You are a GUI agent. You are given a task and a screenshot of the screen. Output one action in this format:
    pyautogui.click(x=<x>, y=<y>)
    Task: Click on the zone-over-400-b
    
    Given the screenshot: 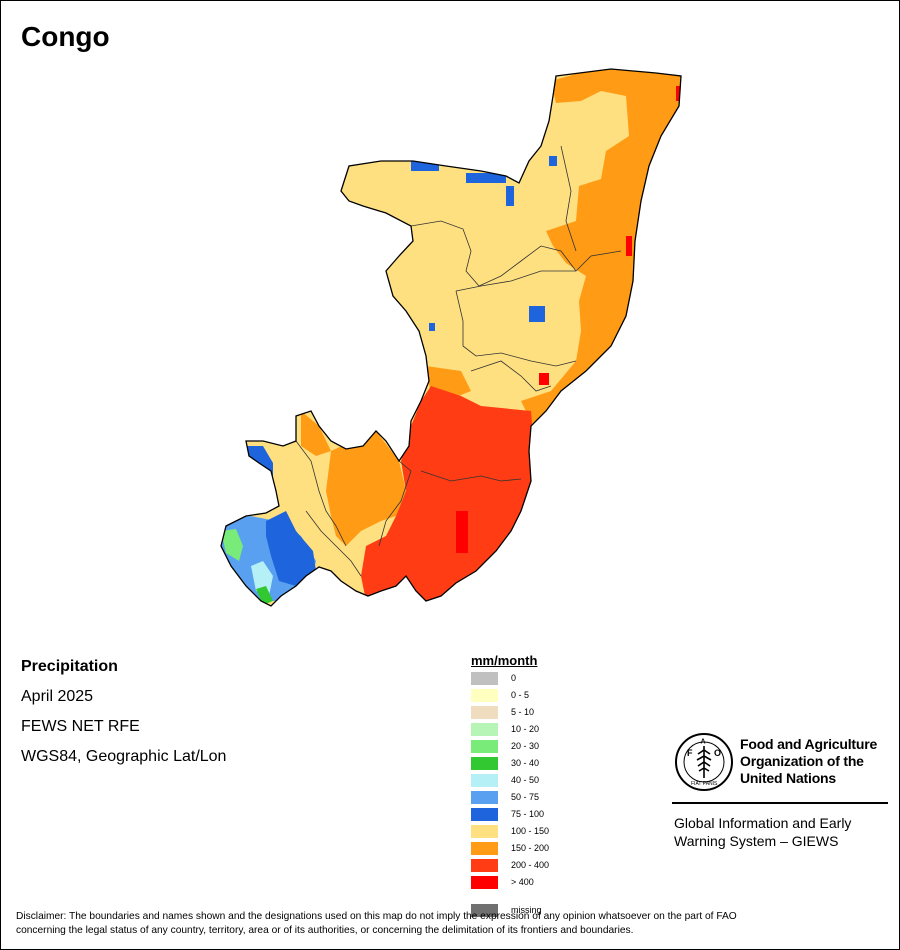 What is the action you would take?
    pyautogui.click(x=544, y=379)
    